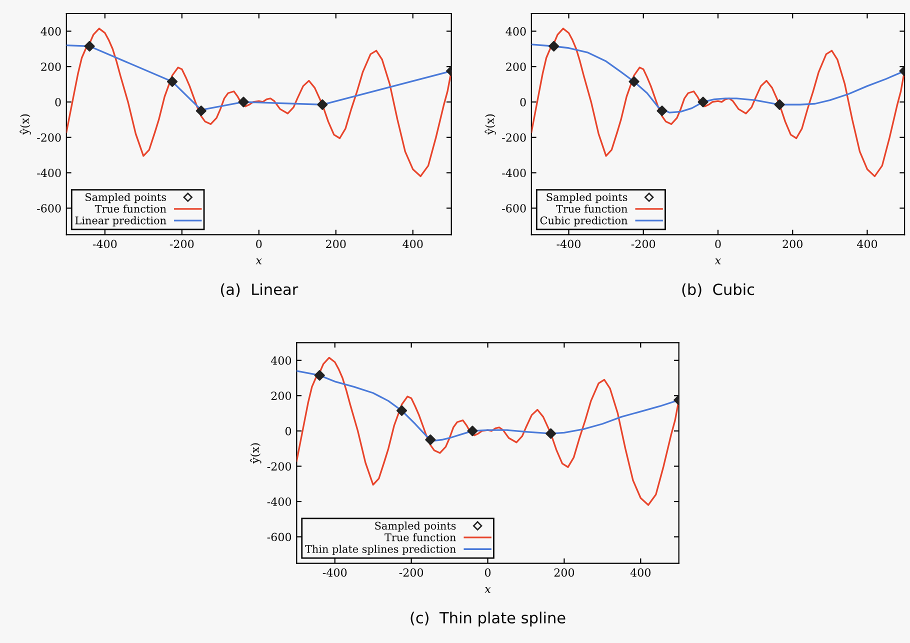 The height and width of the screenshot is (643, 910). I want to click on text: (b) Cubic, so click(718, 290).